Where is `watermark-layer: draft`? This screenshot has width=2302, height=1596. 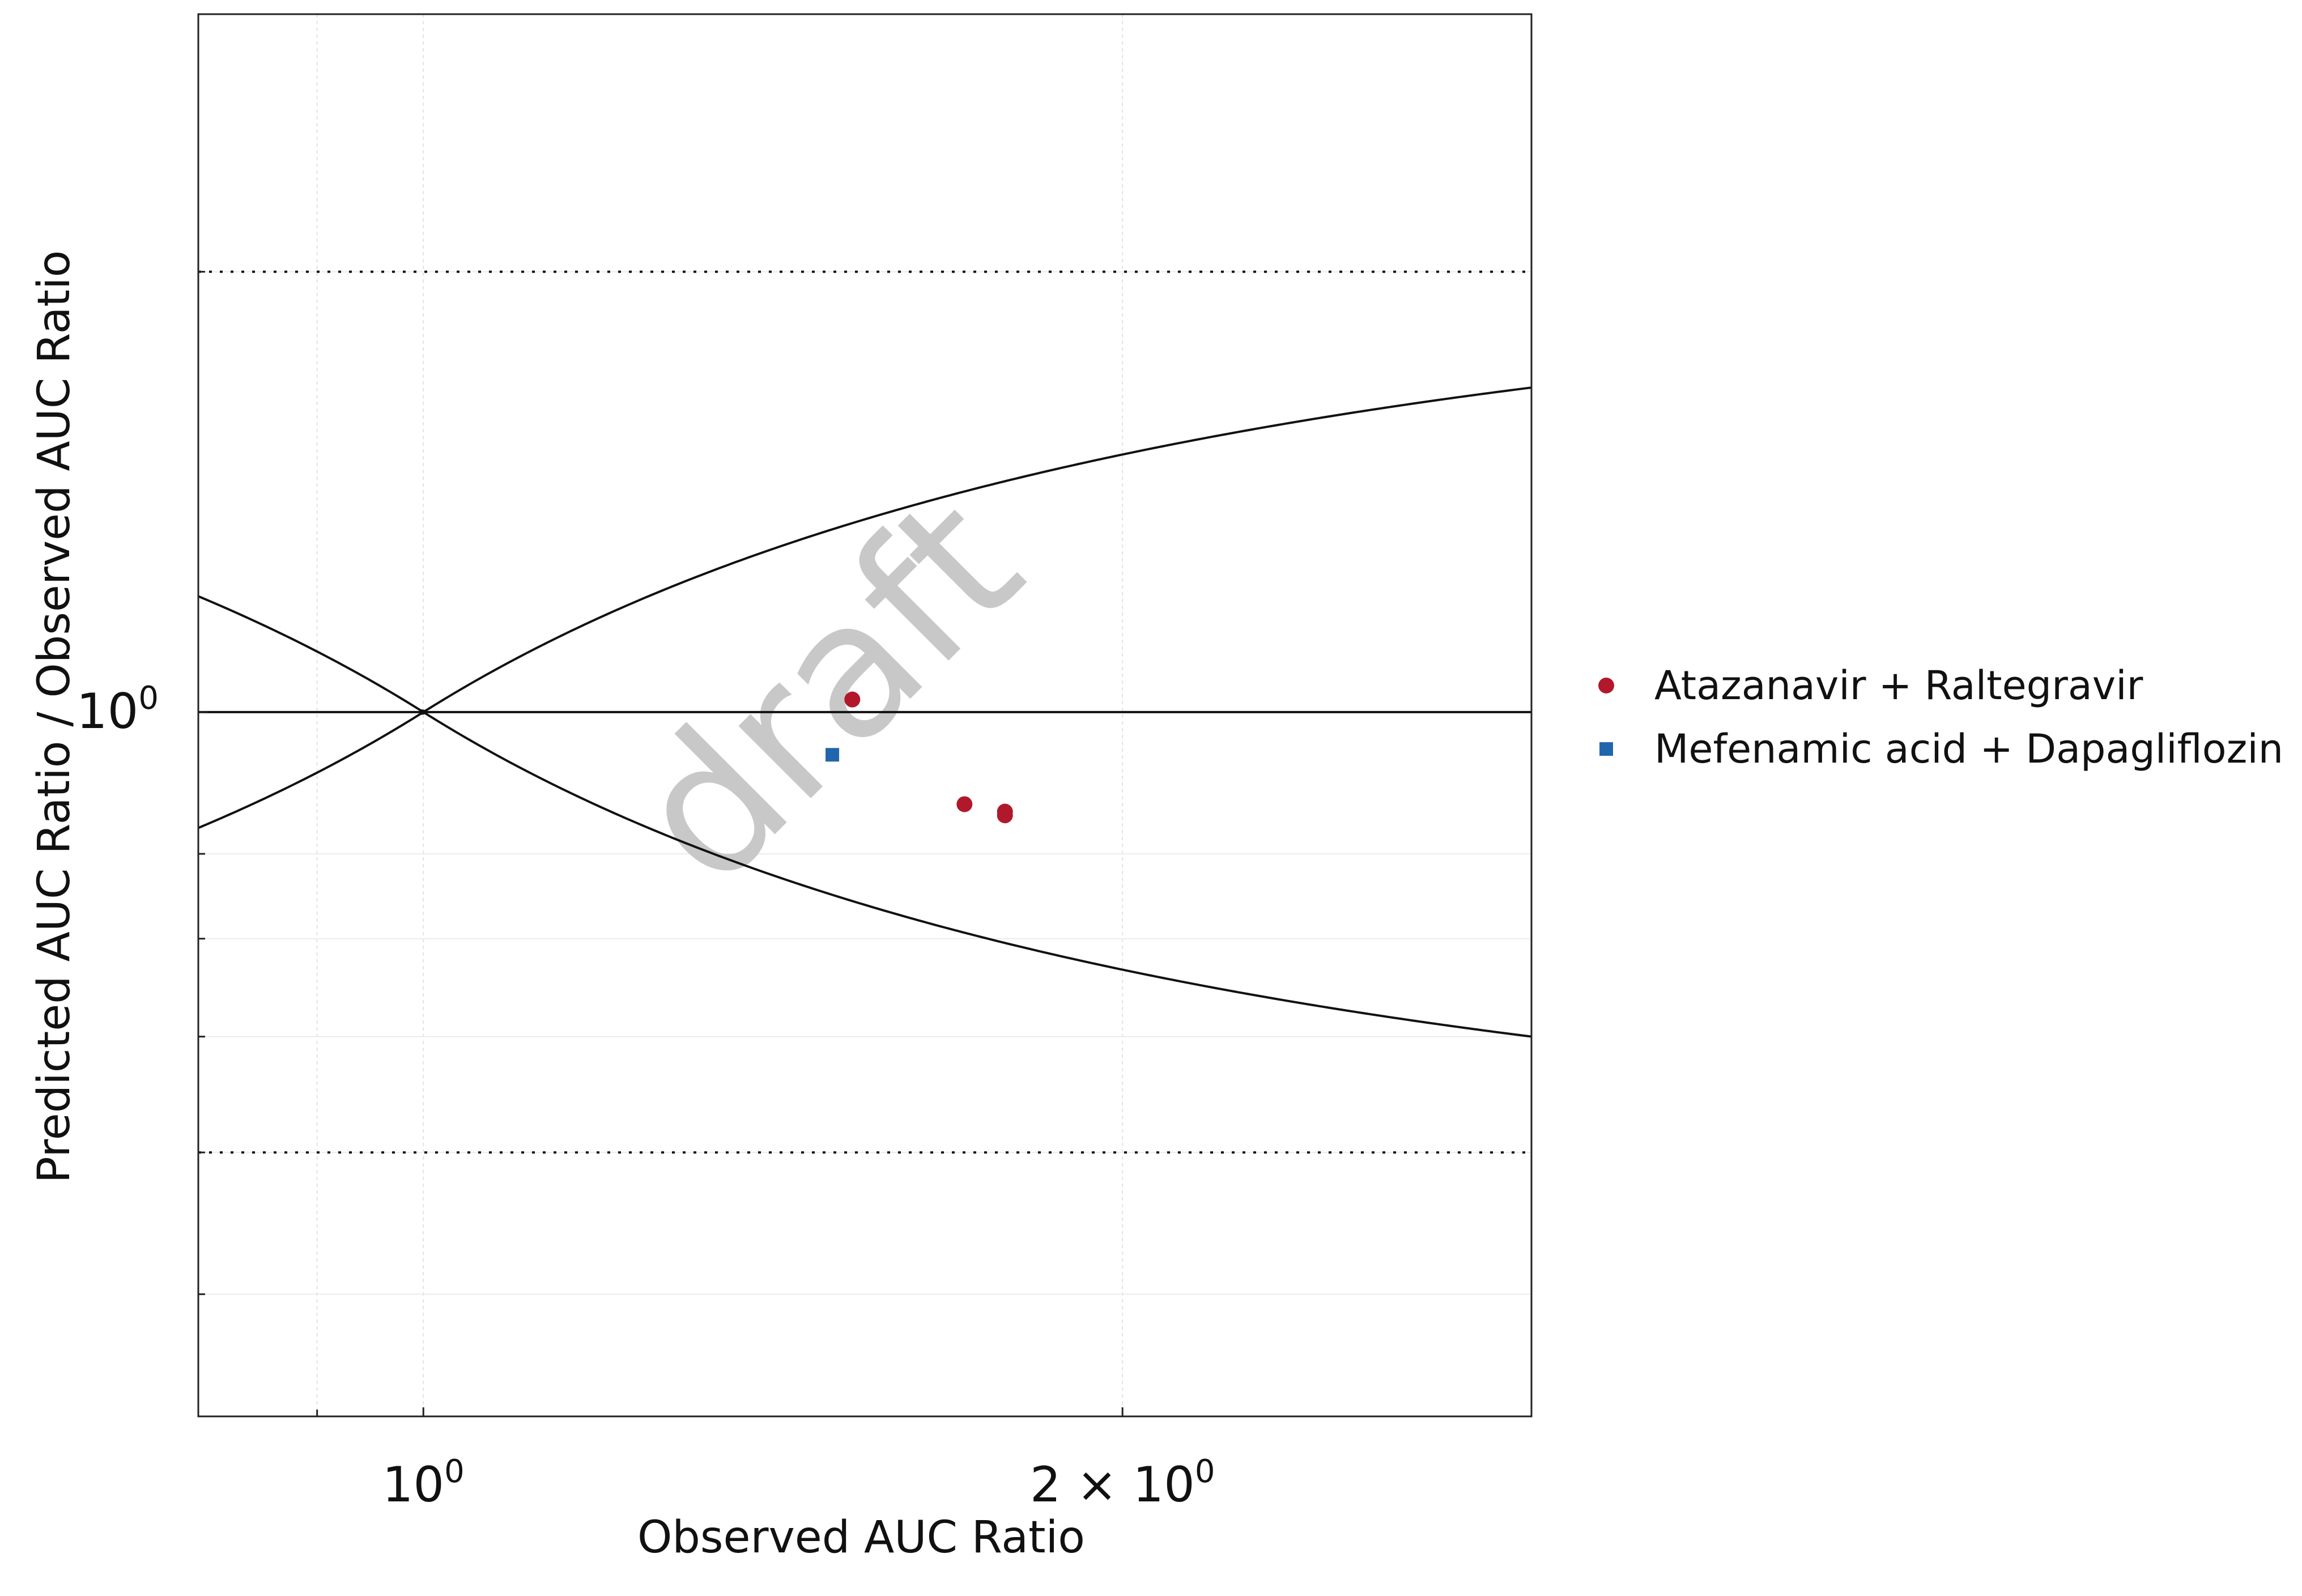 watermark-layer: draft is located at coordinates (826, 690).